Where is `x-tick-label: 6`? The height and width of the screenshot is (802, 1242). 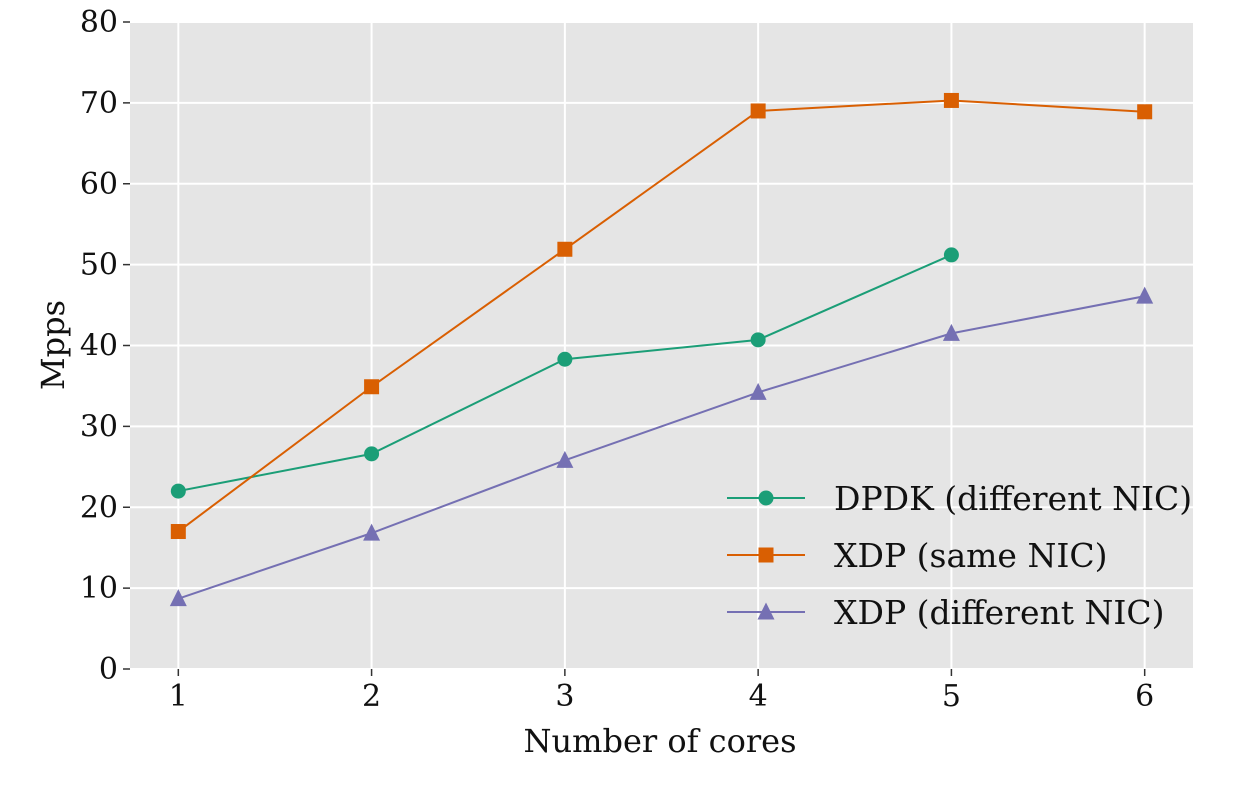
x-tick-label: 6 is located at coordinates (1144, 696).